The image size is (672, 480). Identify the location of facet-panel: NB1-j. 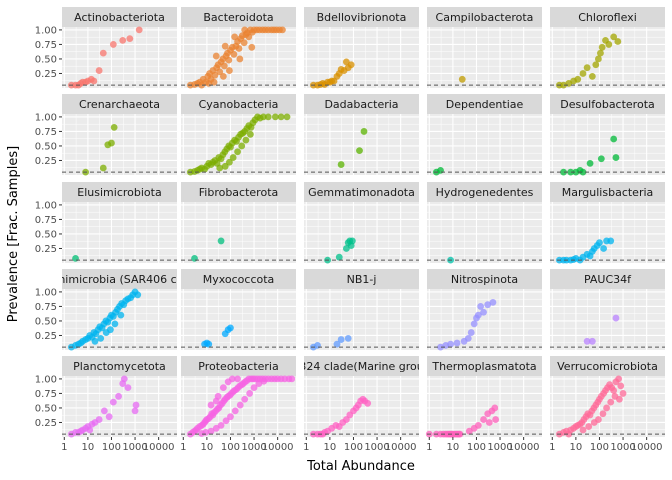
(361, 310).